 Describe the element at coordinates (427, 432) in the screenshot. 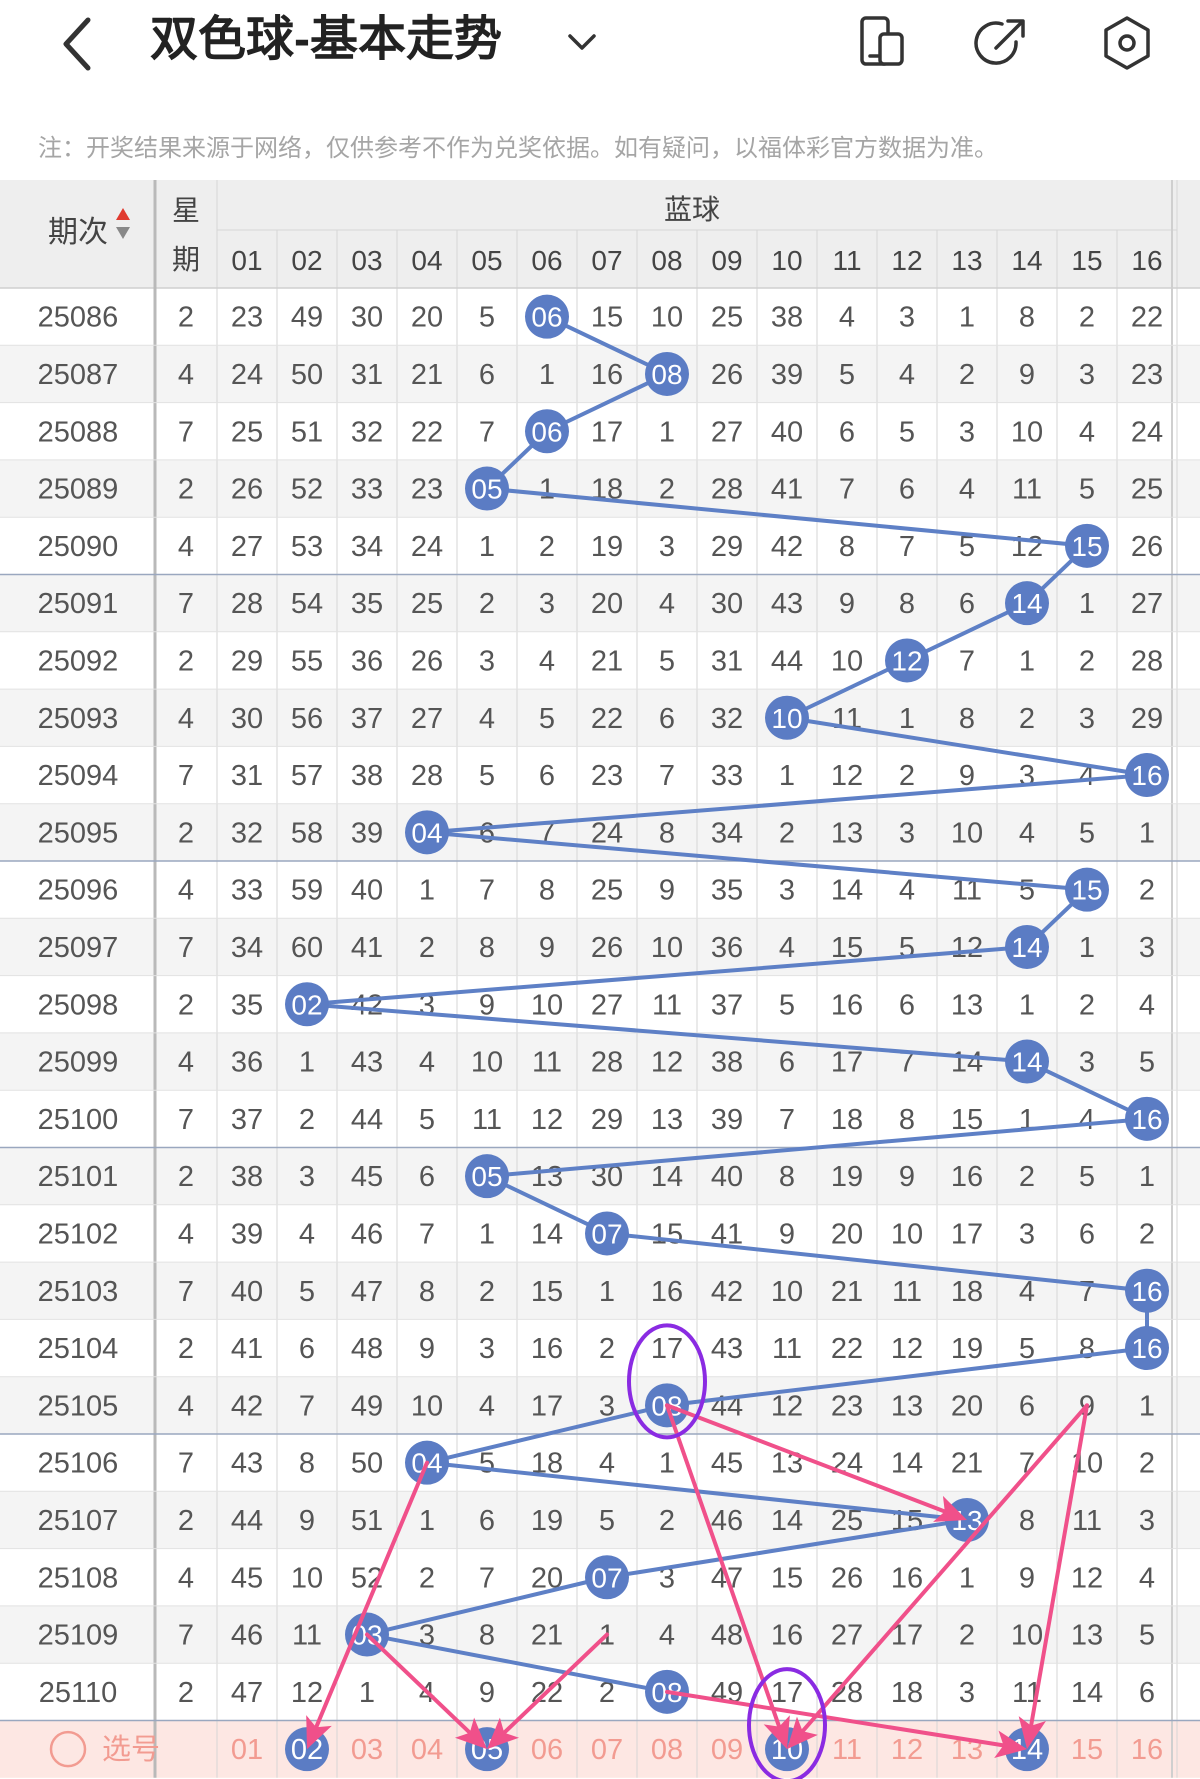

I see `omission-cell: 22` at that location.